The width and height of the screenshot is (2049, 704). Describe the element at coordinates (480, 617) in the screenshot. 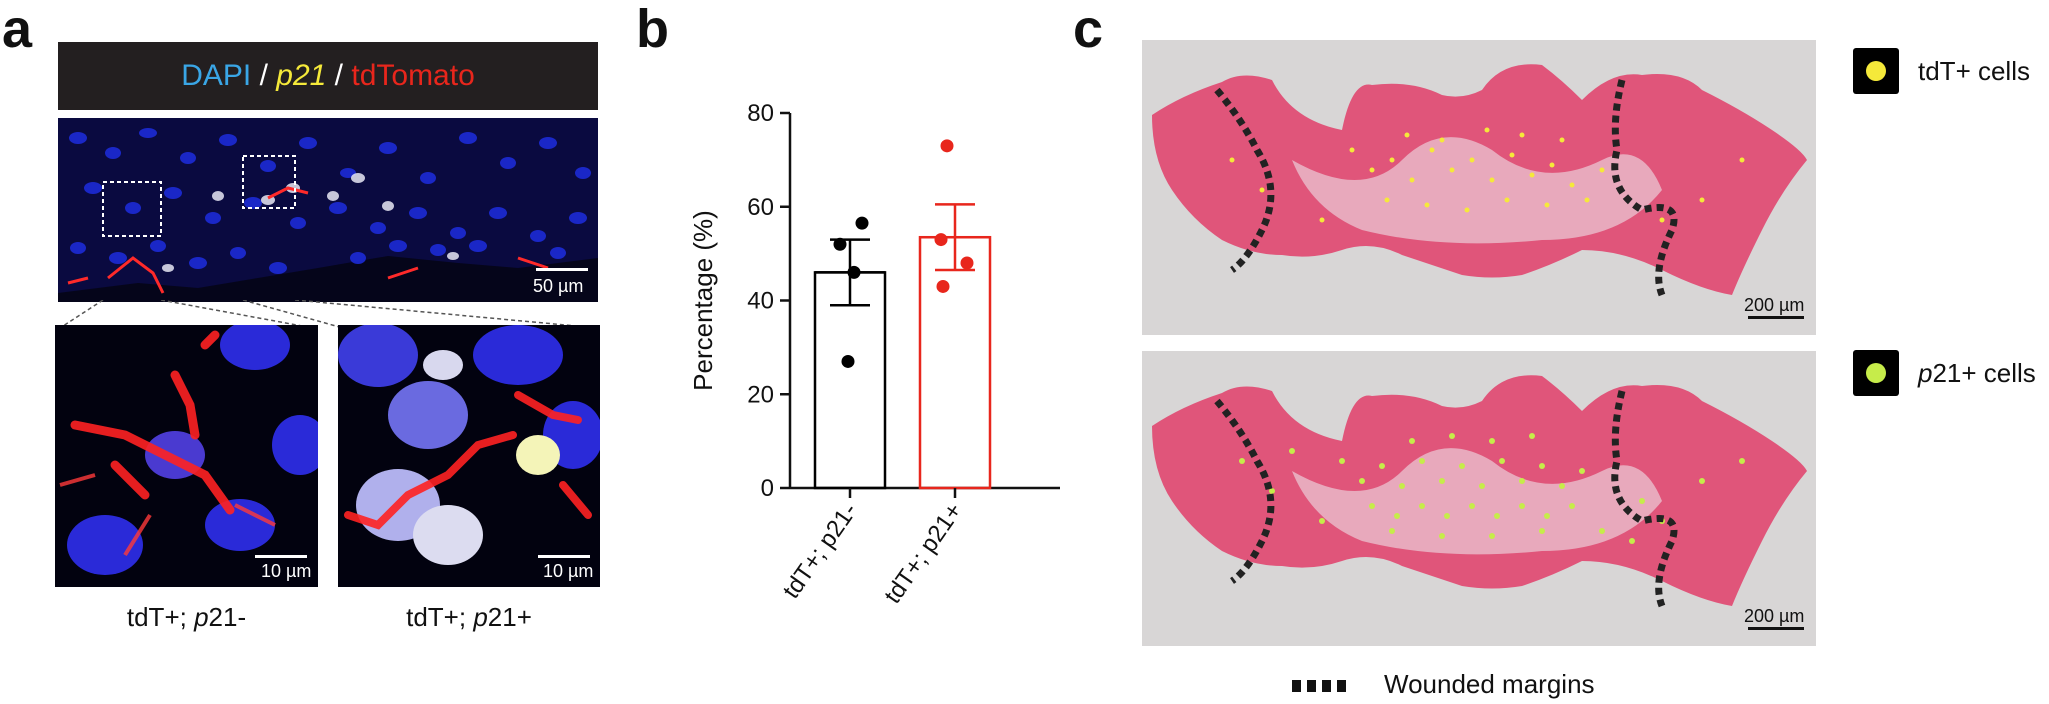

I see `right-caption-italic: p` at that location.